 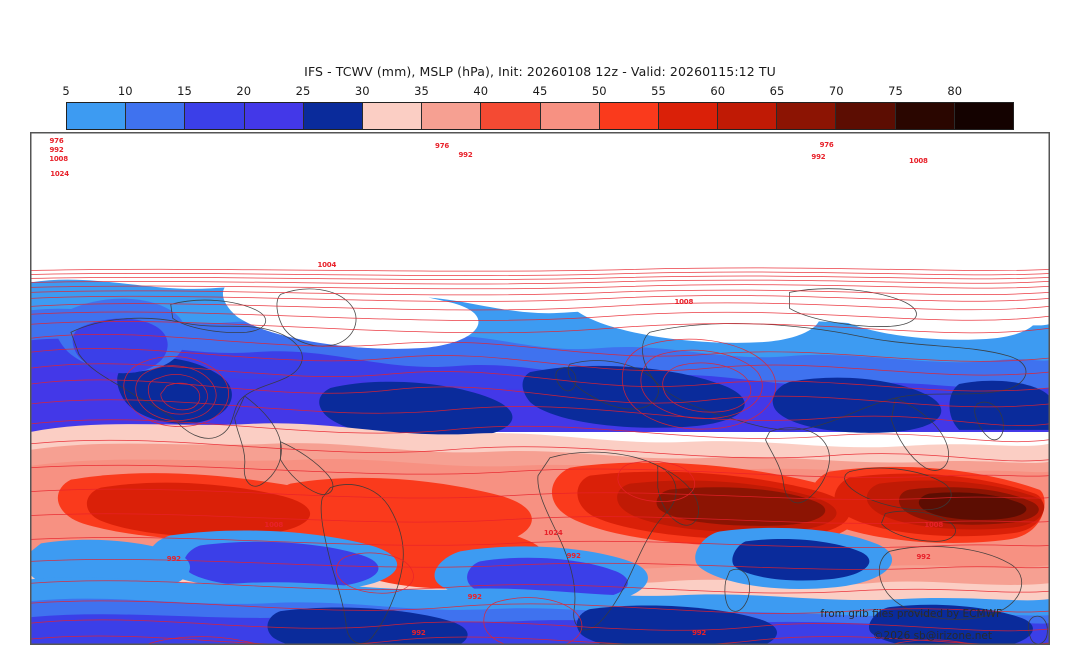 What do you see at coordinates (244, 91) in the screenshot?
I see `colorbar-tick-20: 20` at bounding box center [244, 91].